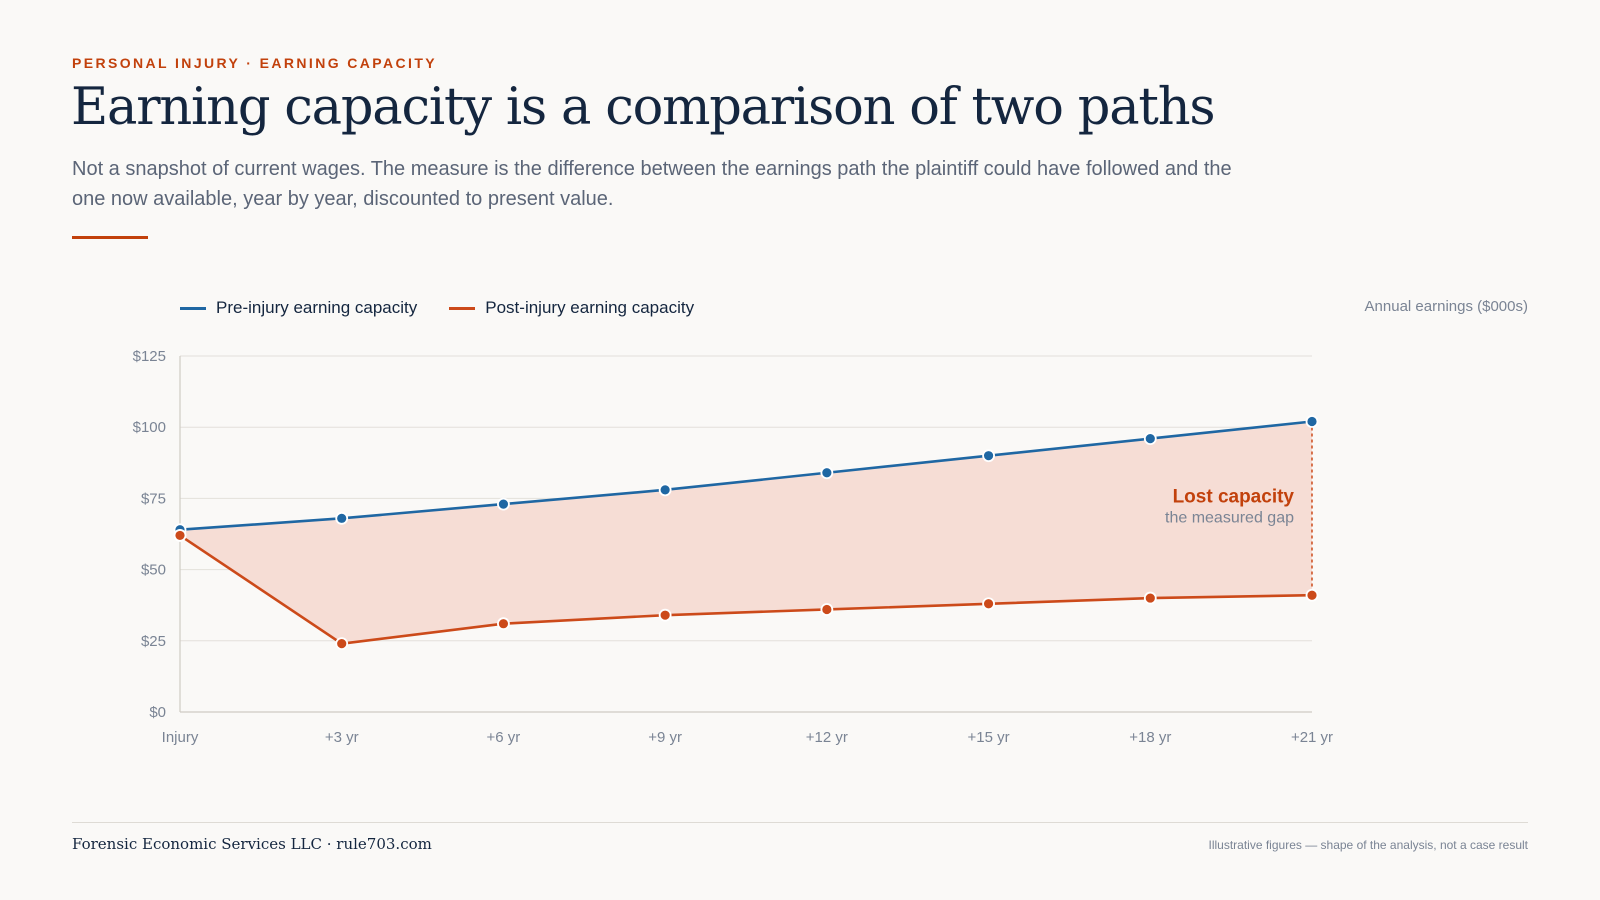  I want to click on x-tick-label: +21 yr, so click(1312, 737).